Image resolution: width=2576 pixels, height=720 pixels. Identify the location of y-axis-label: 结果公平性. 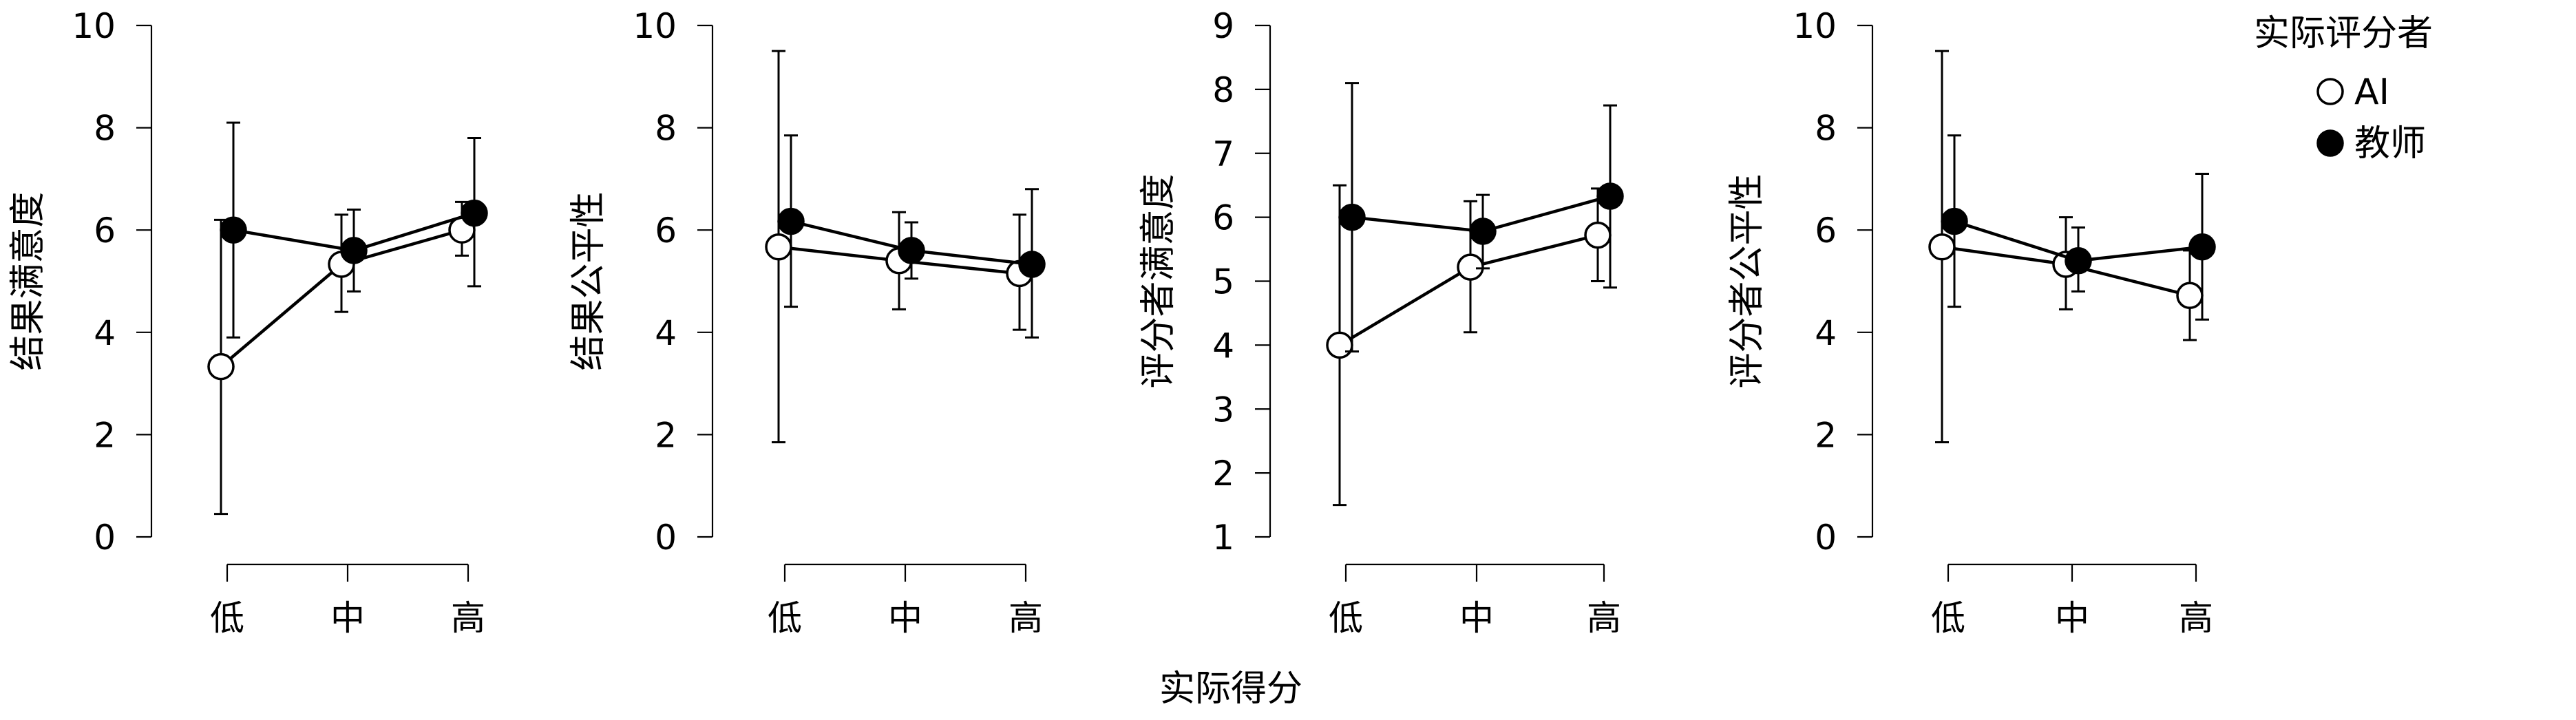
(589, 280).